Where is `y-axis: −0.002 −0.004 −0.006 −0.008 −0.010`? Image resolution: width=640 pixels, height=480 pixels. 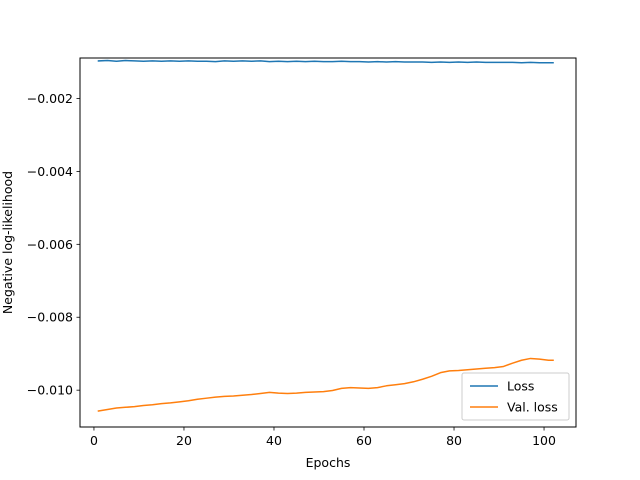
y-axis: −0.002 −0.004 −0.006 −0.008 −0.010 is located at coordinates (53, 244).